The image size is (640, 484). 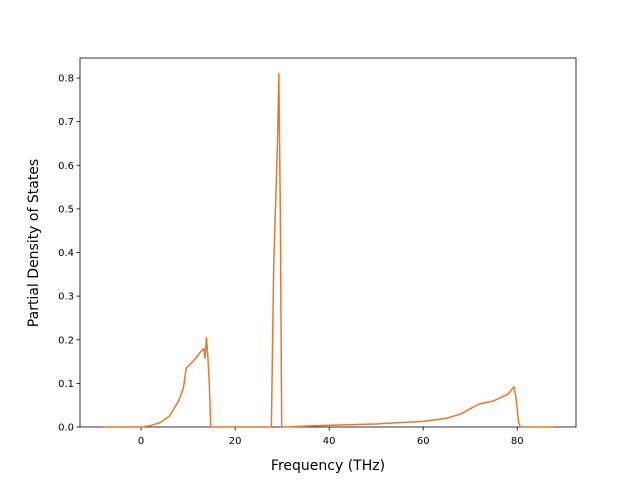 What do you see at coordinates (517, 441) in the screenshot?
I see `x-tick-label: 80` at bounding box center [517, 441].